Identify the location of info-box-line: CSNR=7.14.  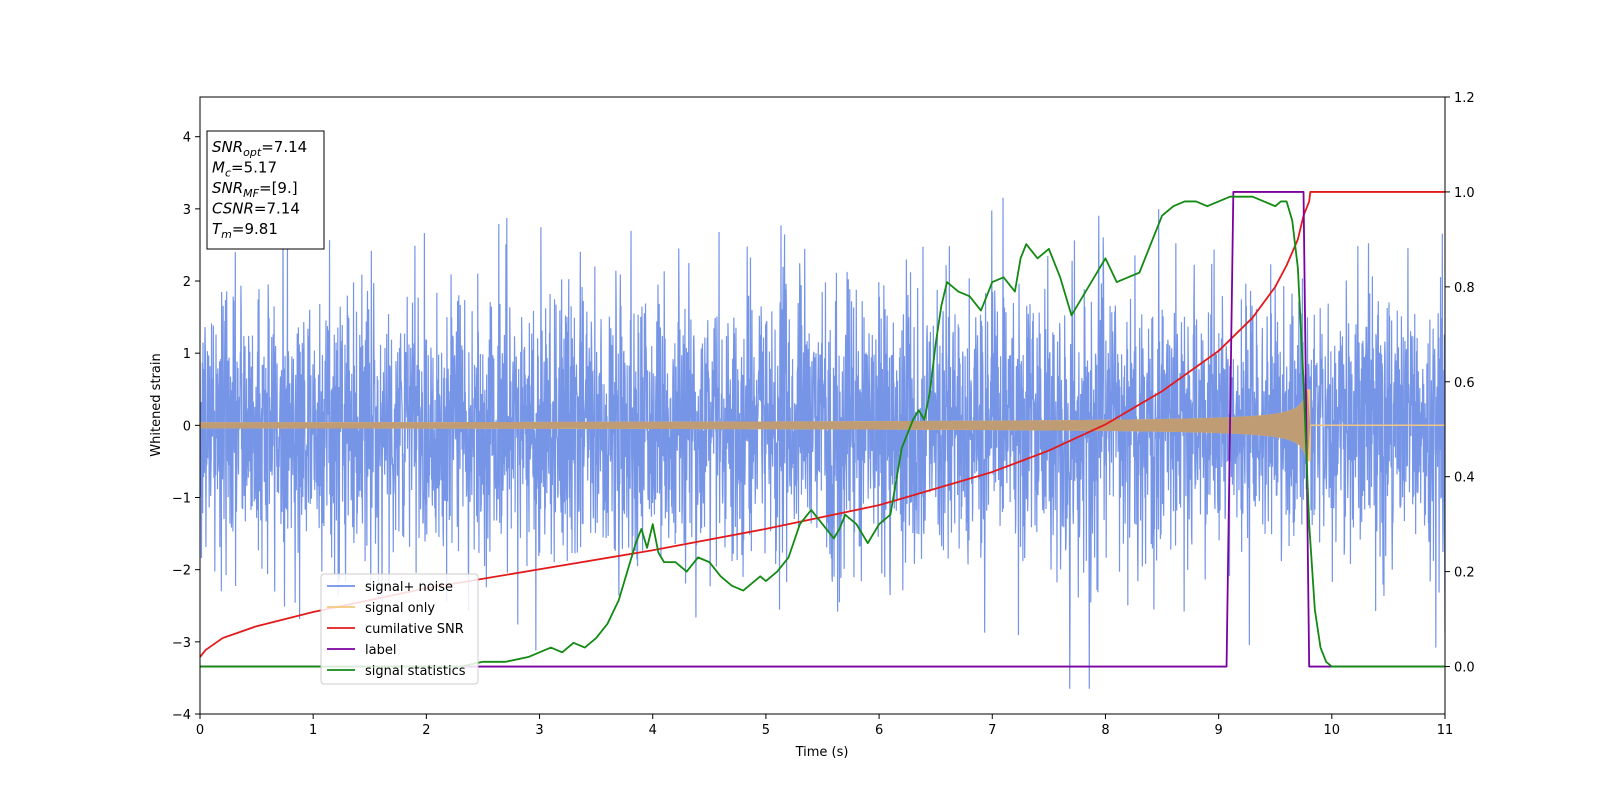
(256, 209).